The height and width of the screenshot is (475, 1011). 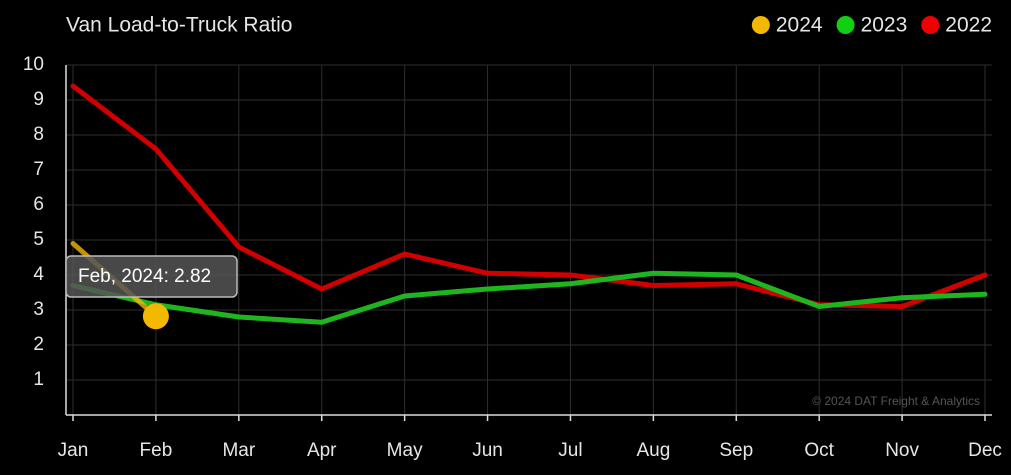 What do you see at coordinates (819, 450) in the screenshot?
I see `x-tick-label: Oct` at bounding box center [819, 450].